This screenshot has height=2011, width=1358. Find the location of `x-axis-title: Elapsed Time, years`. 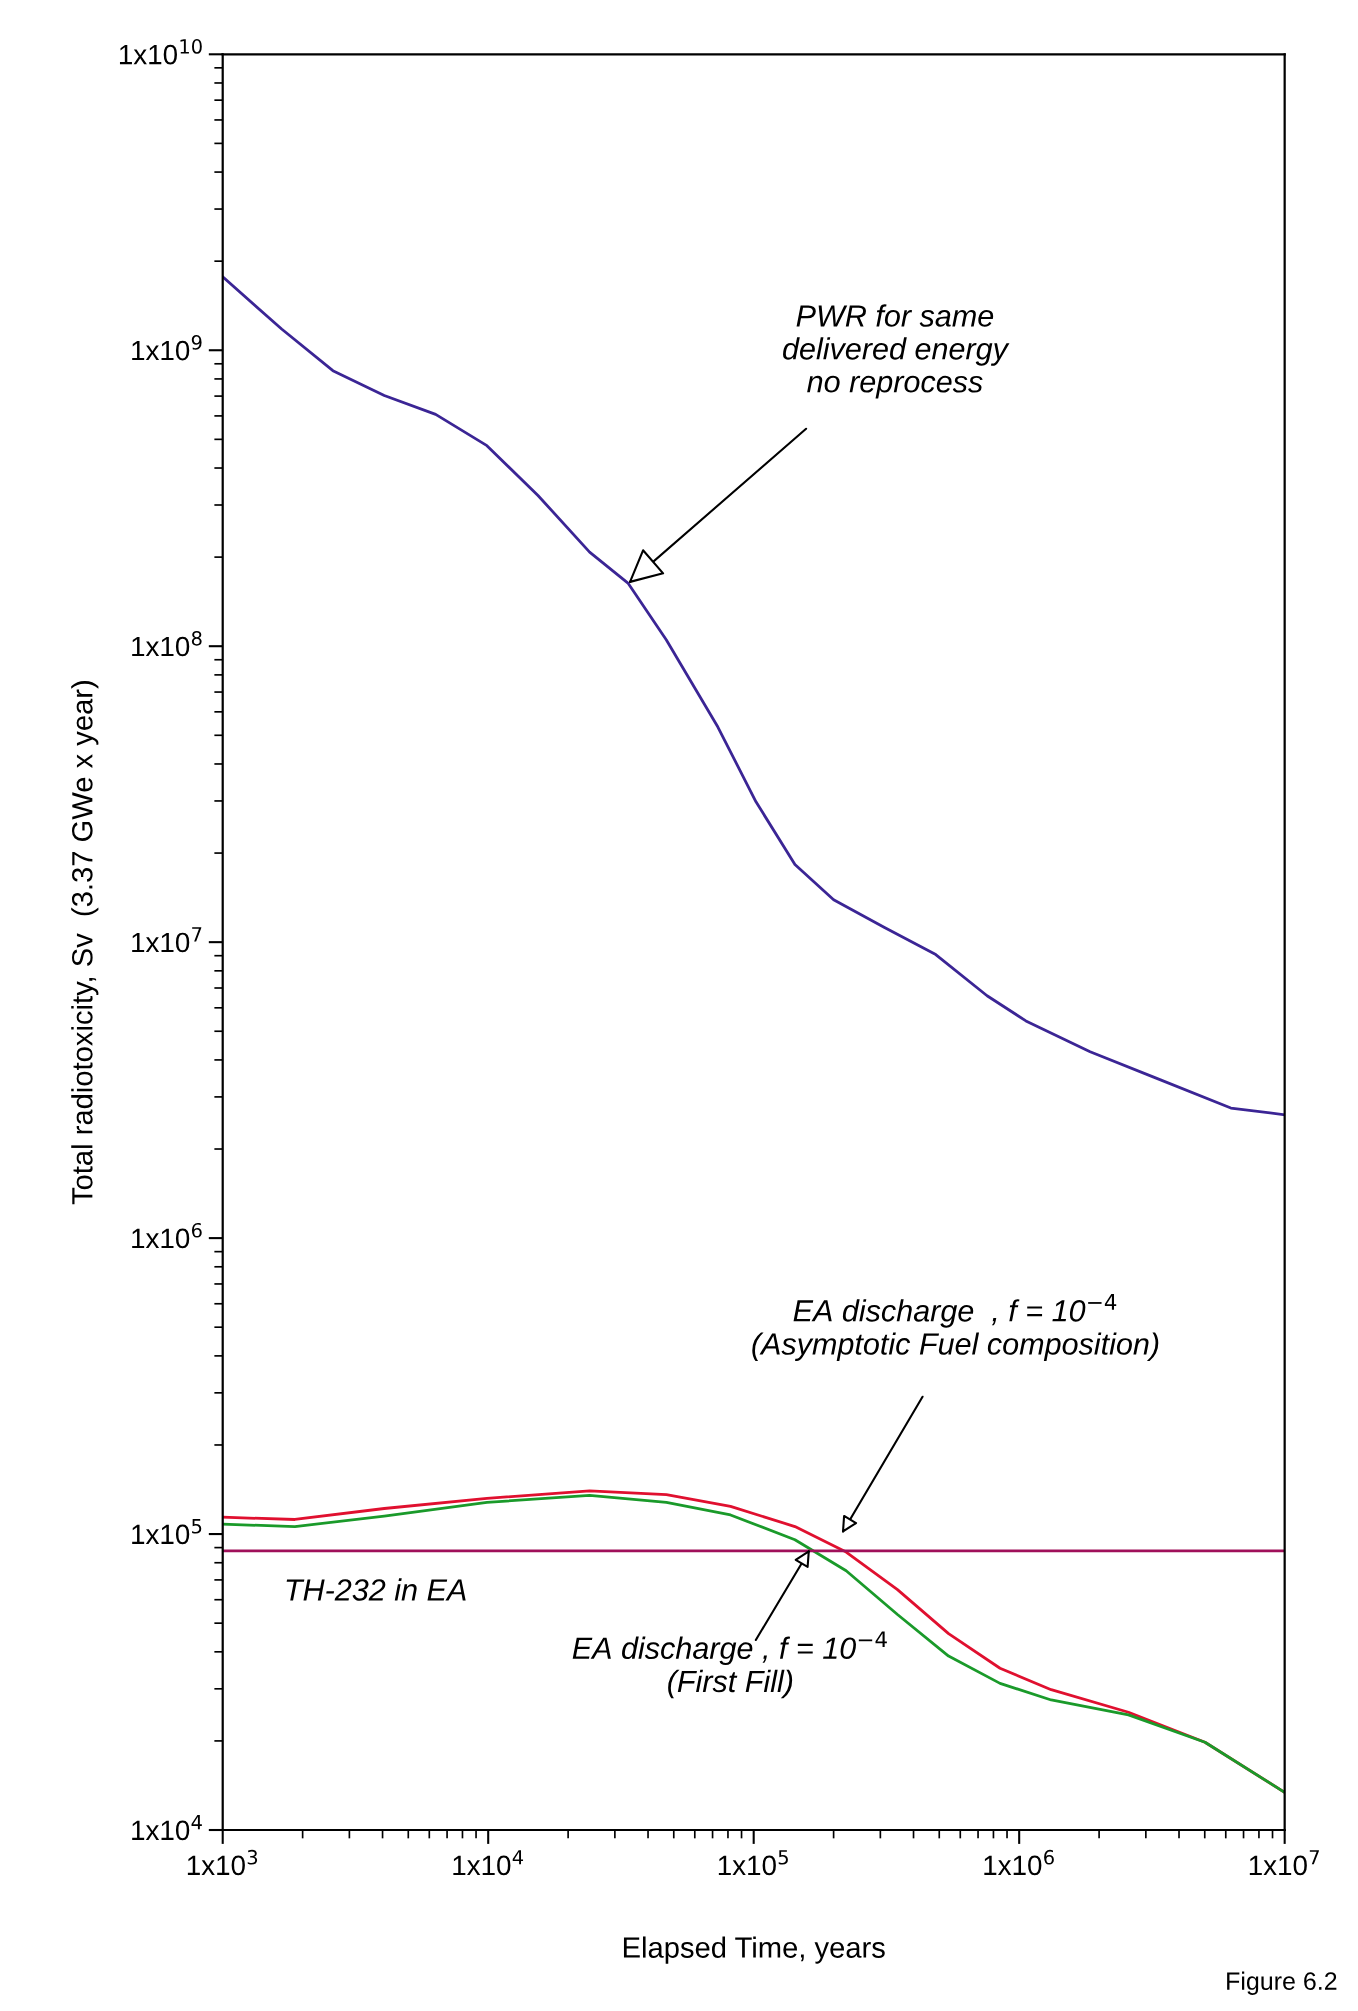

x-axis-title: Elapsed Time, years is located at coordinates (754, 1950).